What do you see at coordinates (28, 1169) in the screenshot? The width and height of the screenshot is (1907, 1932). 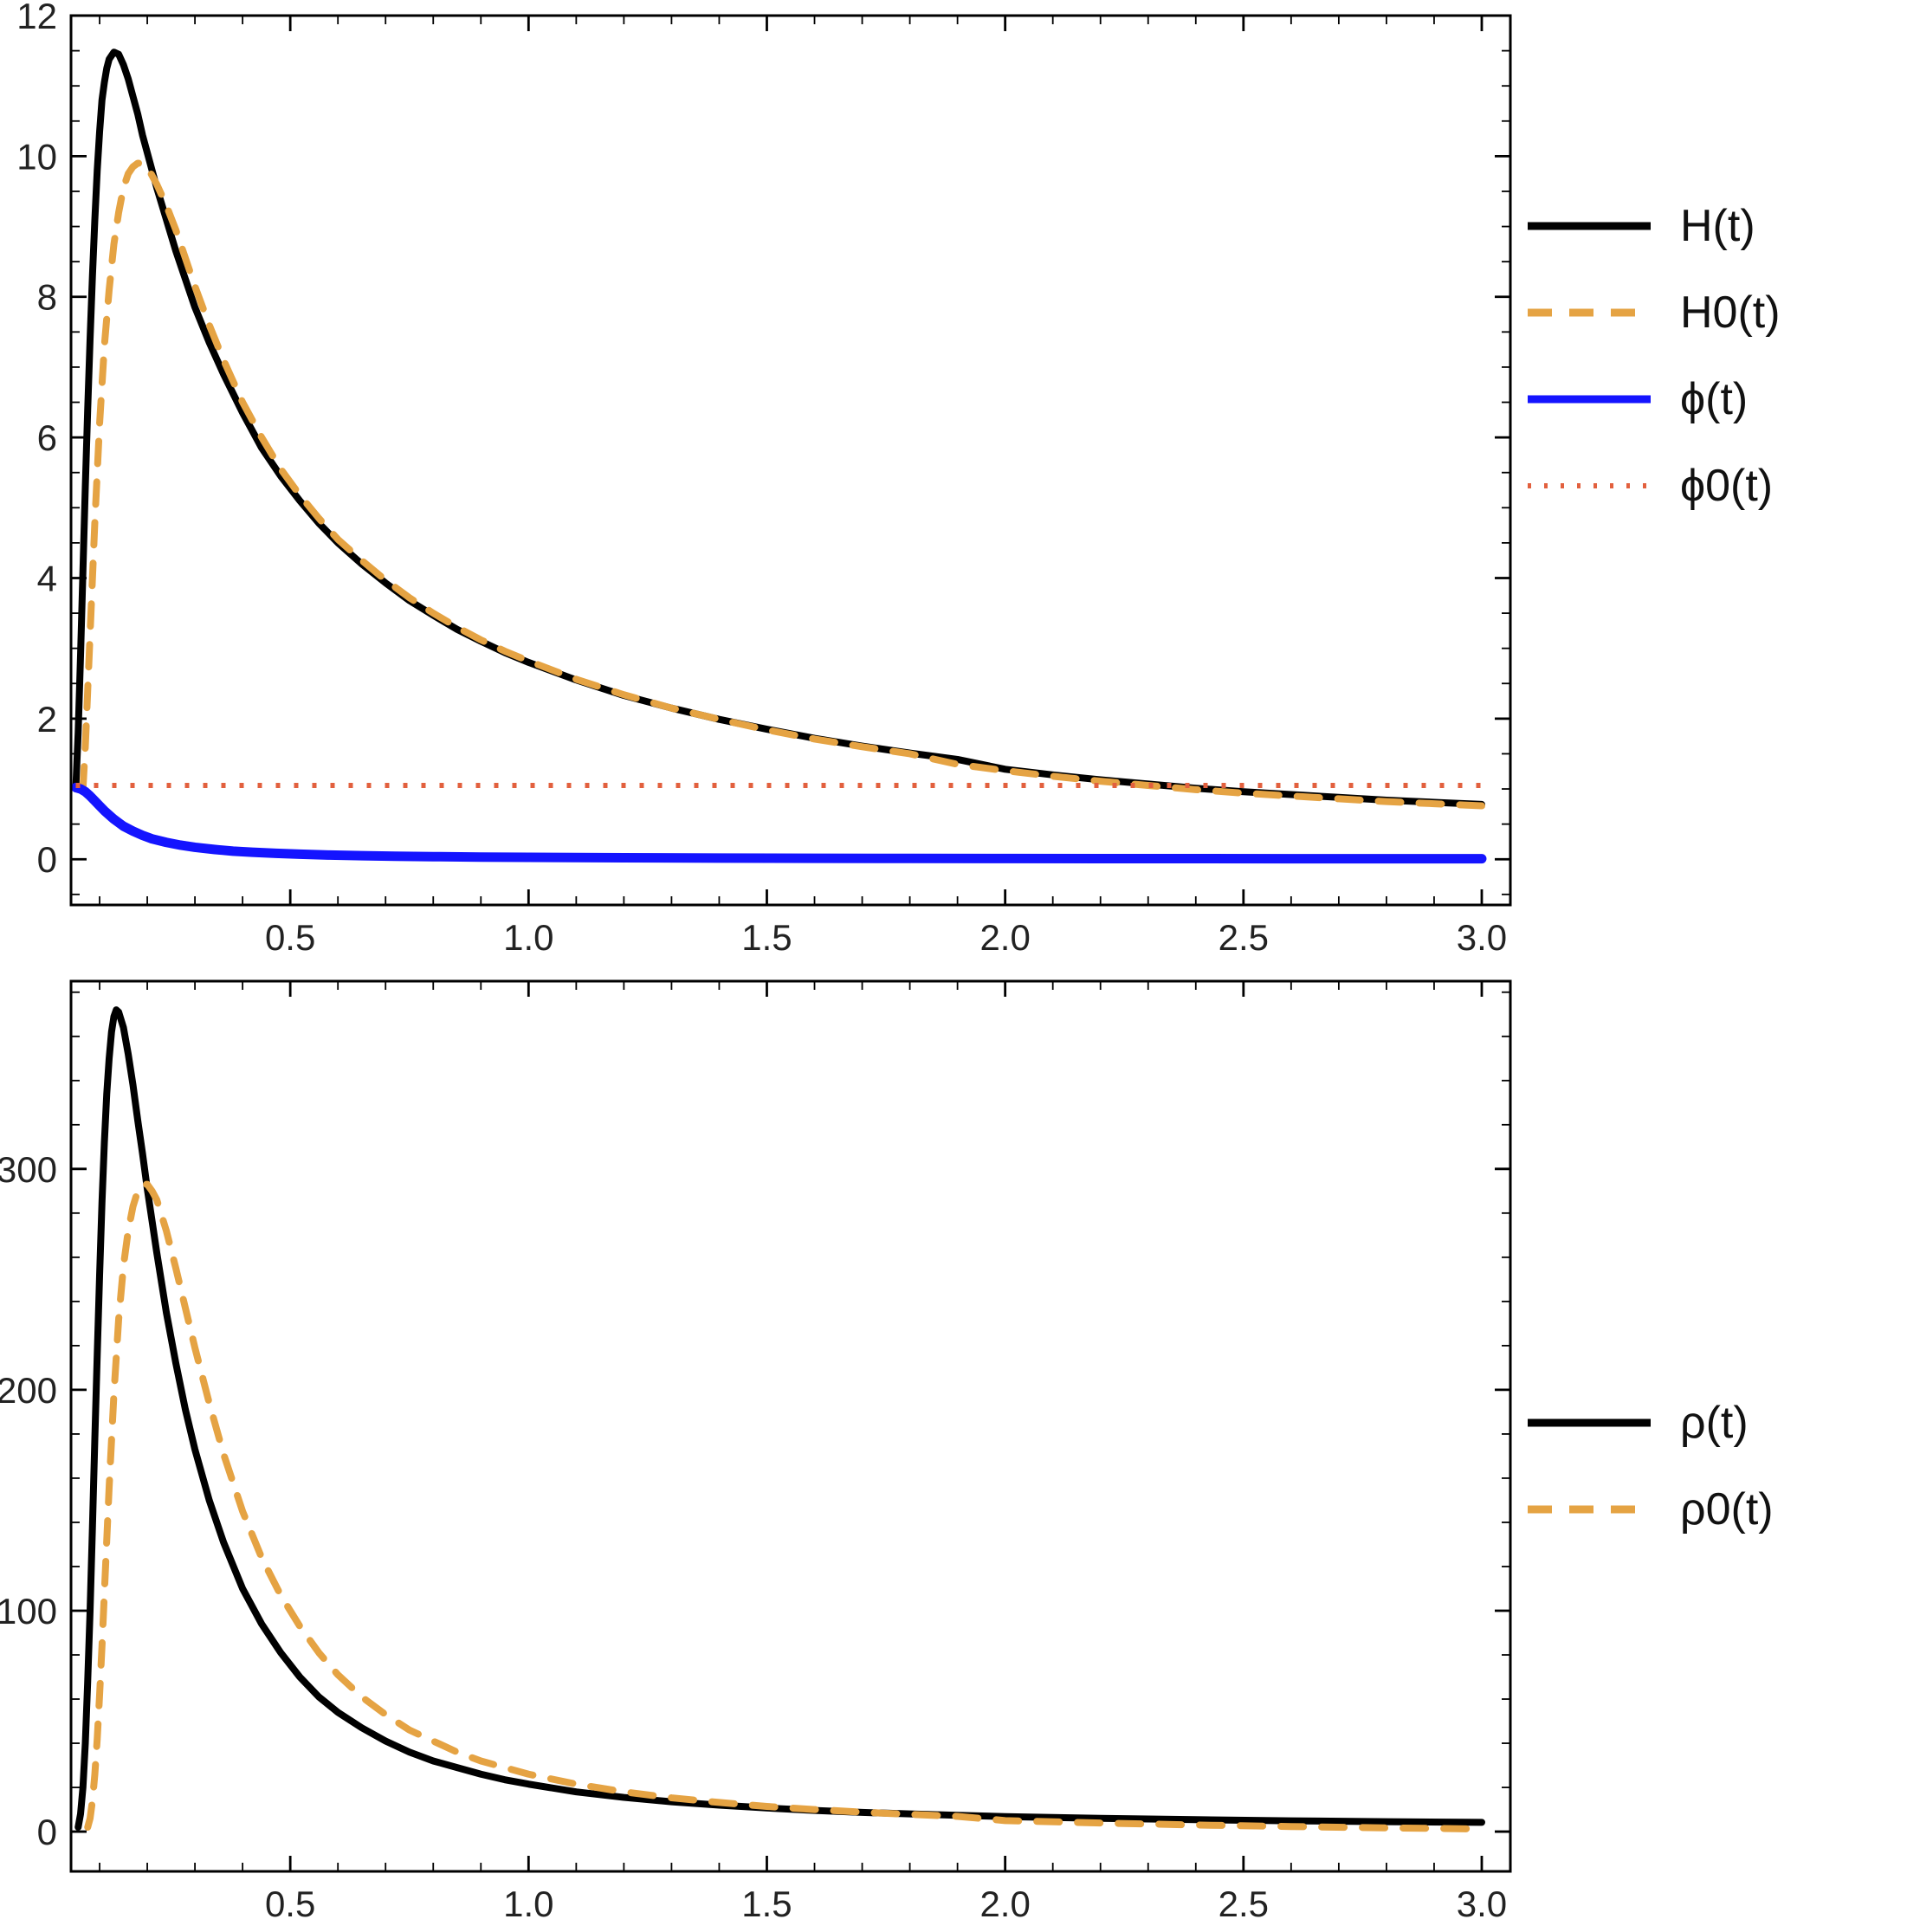 I see `svg-text: 300` at bounding box center [28, 1169].